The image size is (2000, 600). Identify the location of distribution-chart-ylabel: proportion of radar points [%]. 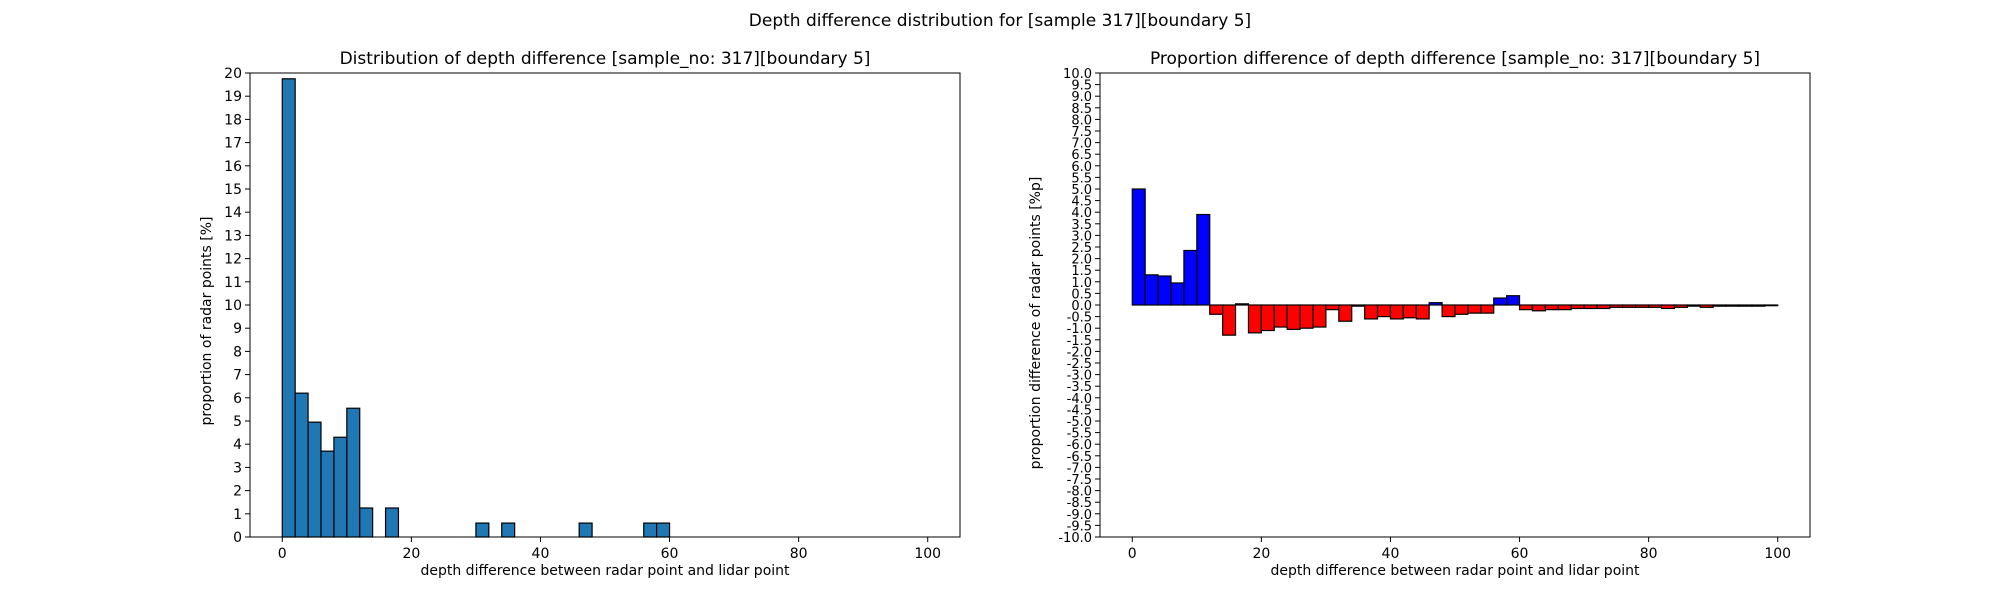
(207, 320).